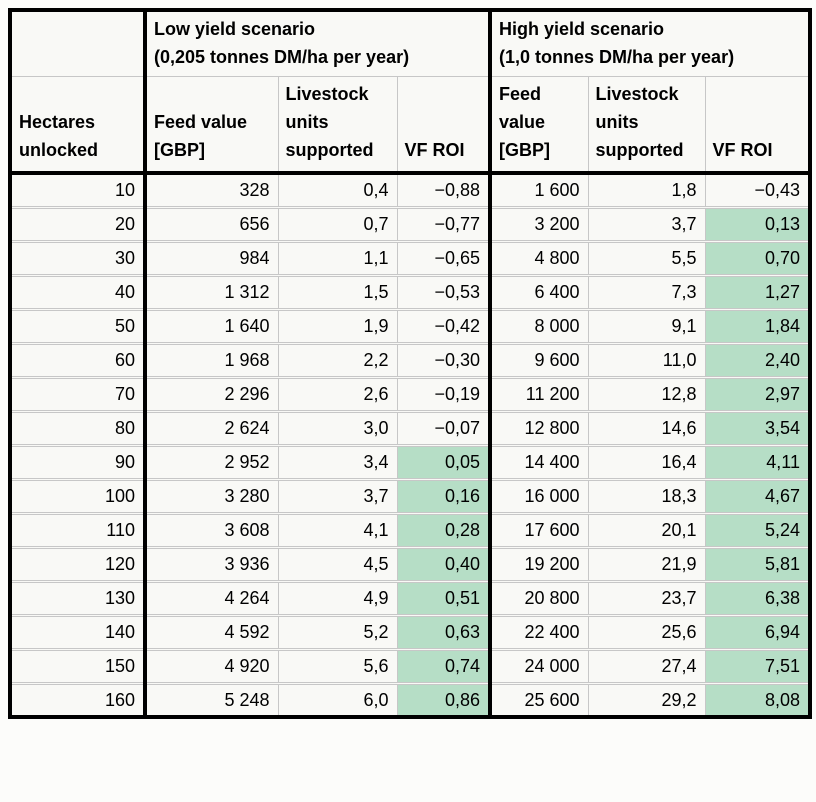 The image size is (816, 802). Describe the element at coordinates (337, 632) in the screenshot. I see `low-livestock-units-cell: 5,2` at that location.